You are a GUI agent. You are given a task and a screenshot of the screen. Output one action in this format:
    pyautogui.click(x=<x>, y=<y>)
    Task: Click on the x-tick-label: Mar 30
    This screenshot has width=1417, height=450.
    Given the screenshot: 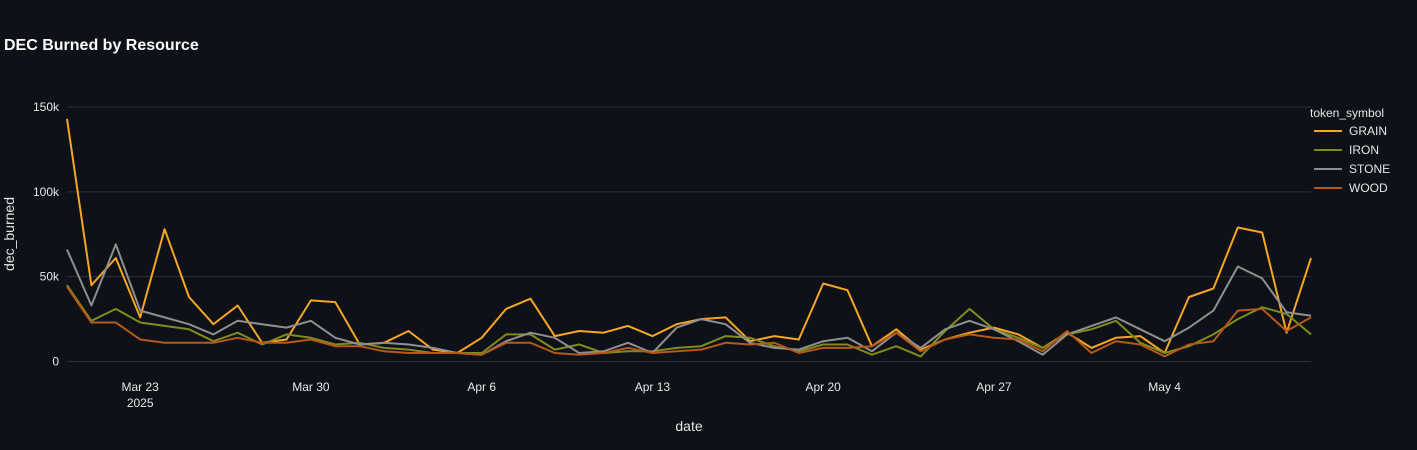 What is the action you would take?
    pyautogui.click(x=311, y=387)
    